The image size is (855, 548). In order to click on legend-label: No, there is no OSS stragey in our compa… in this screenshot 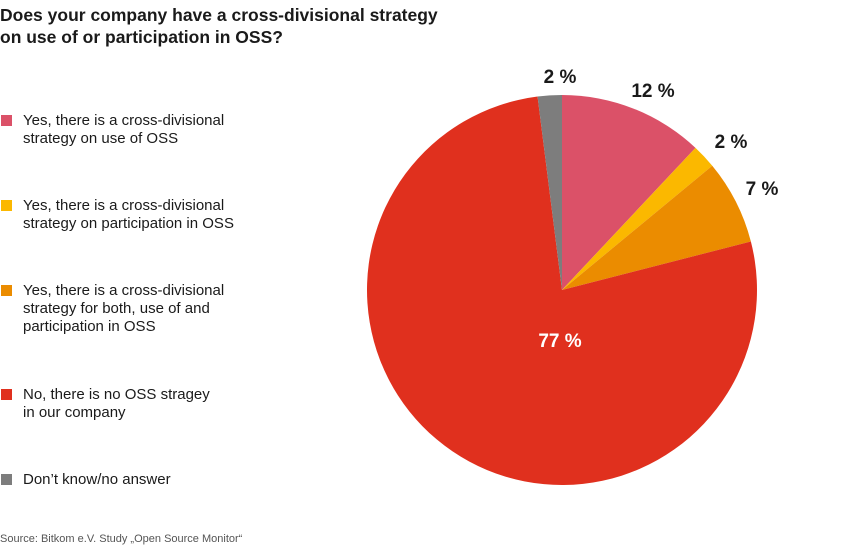, I will do `click(116, 403)`.